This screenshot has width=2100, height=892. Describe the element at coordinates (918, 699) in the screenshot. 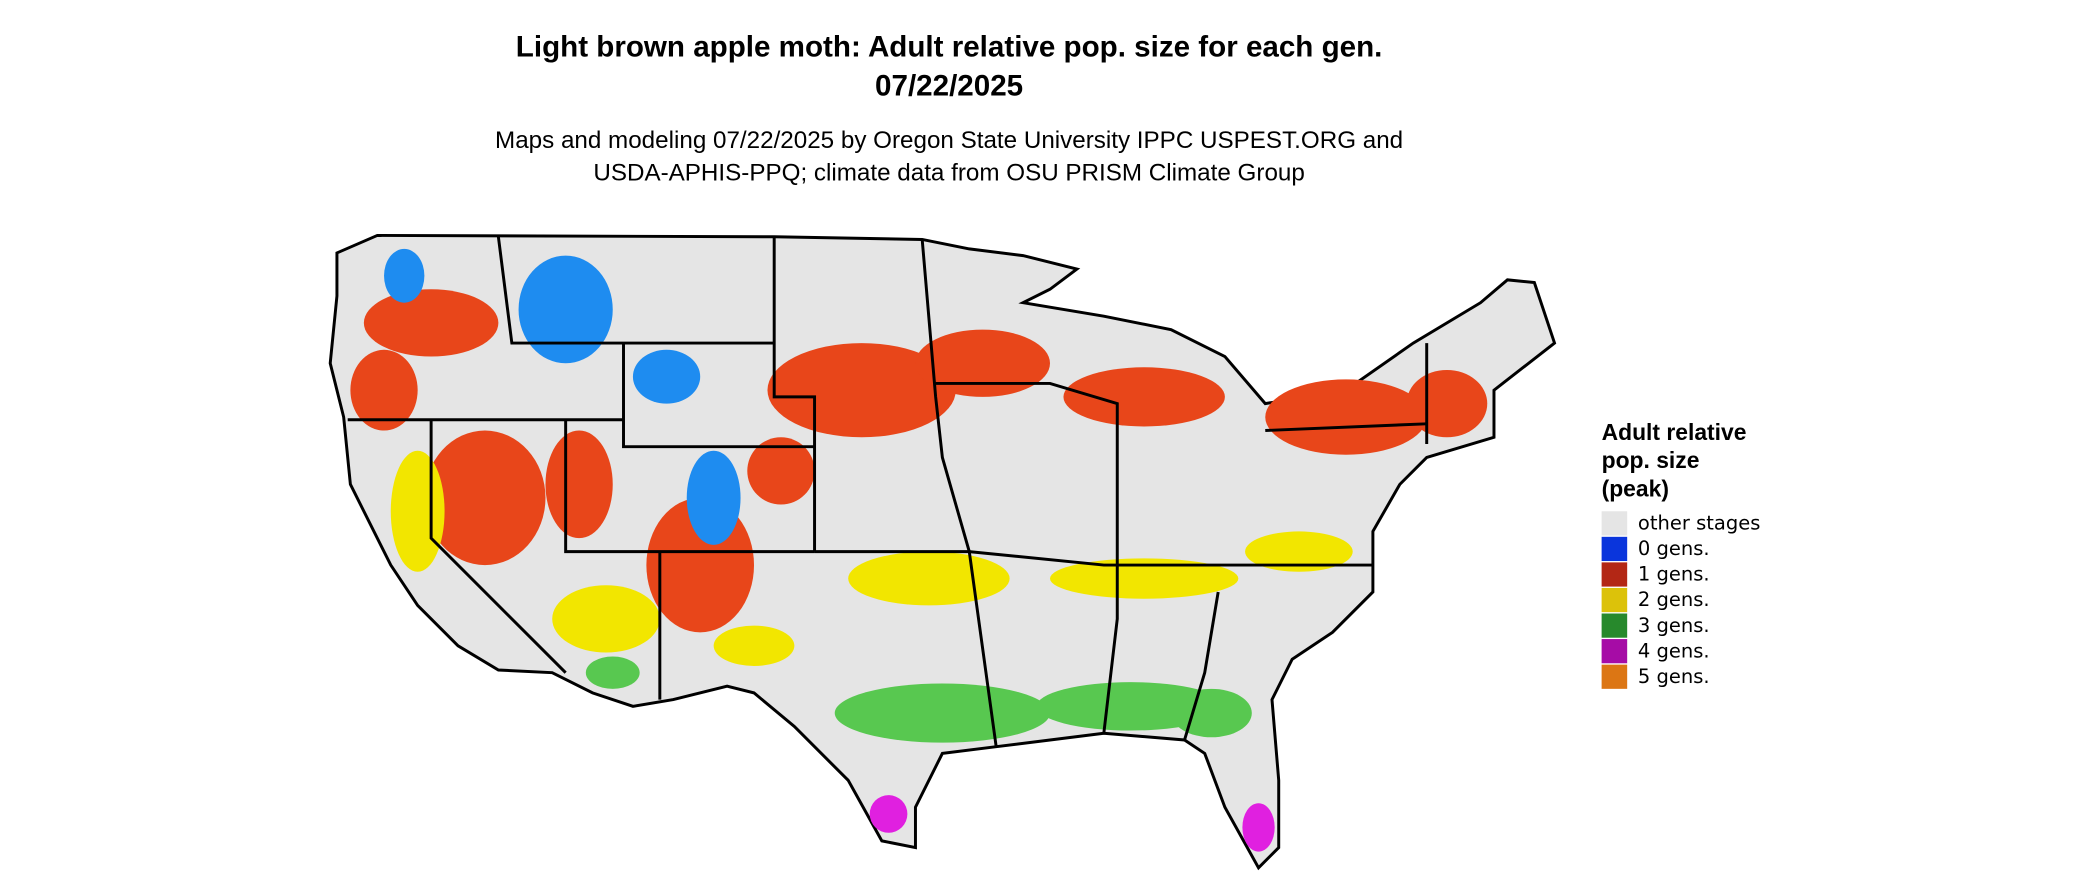

I see `three-gen-areas` at that location.